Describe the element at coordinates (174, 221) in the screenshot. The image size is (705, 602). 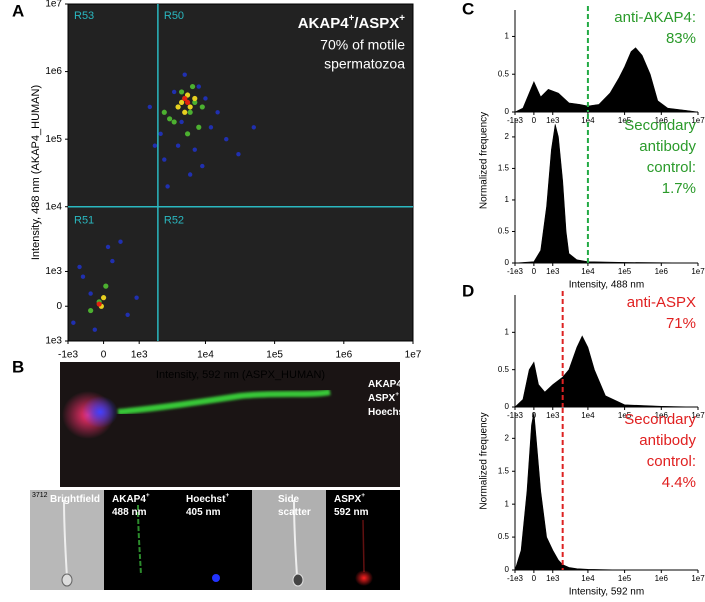
I see `region-label: R52` at that location.